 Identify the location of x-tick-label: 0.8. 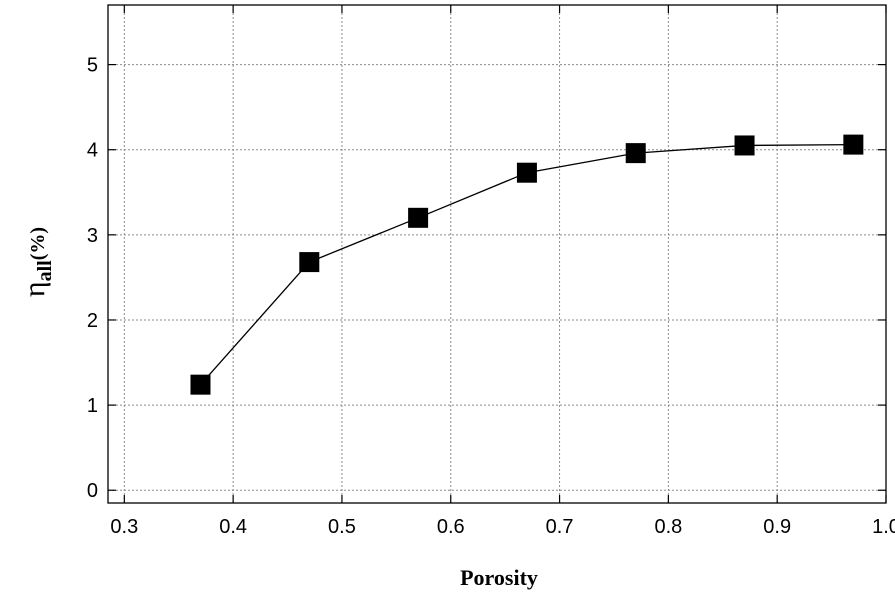
(668, 527).